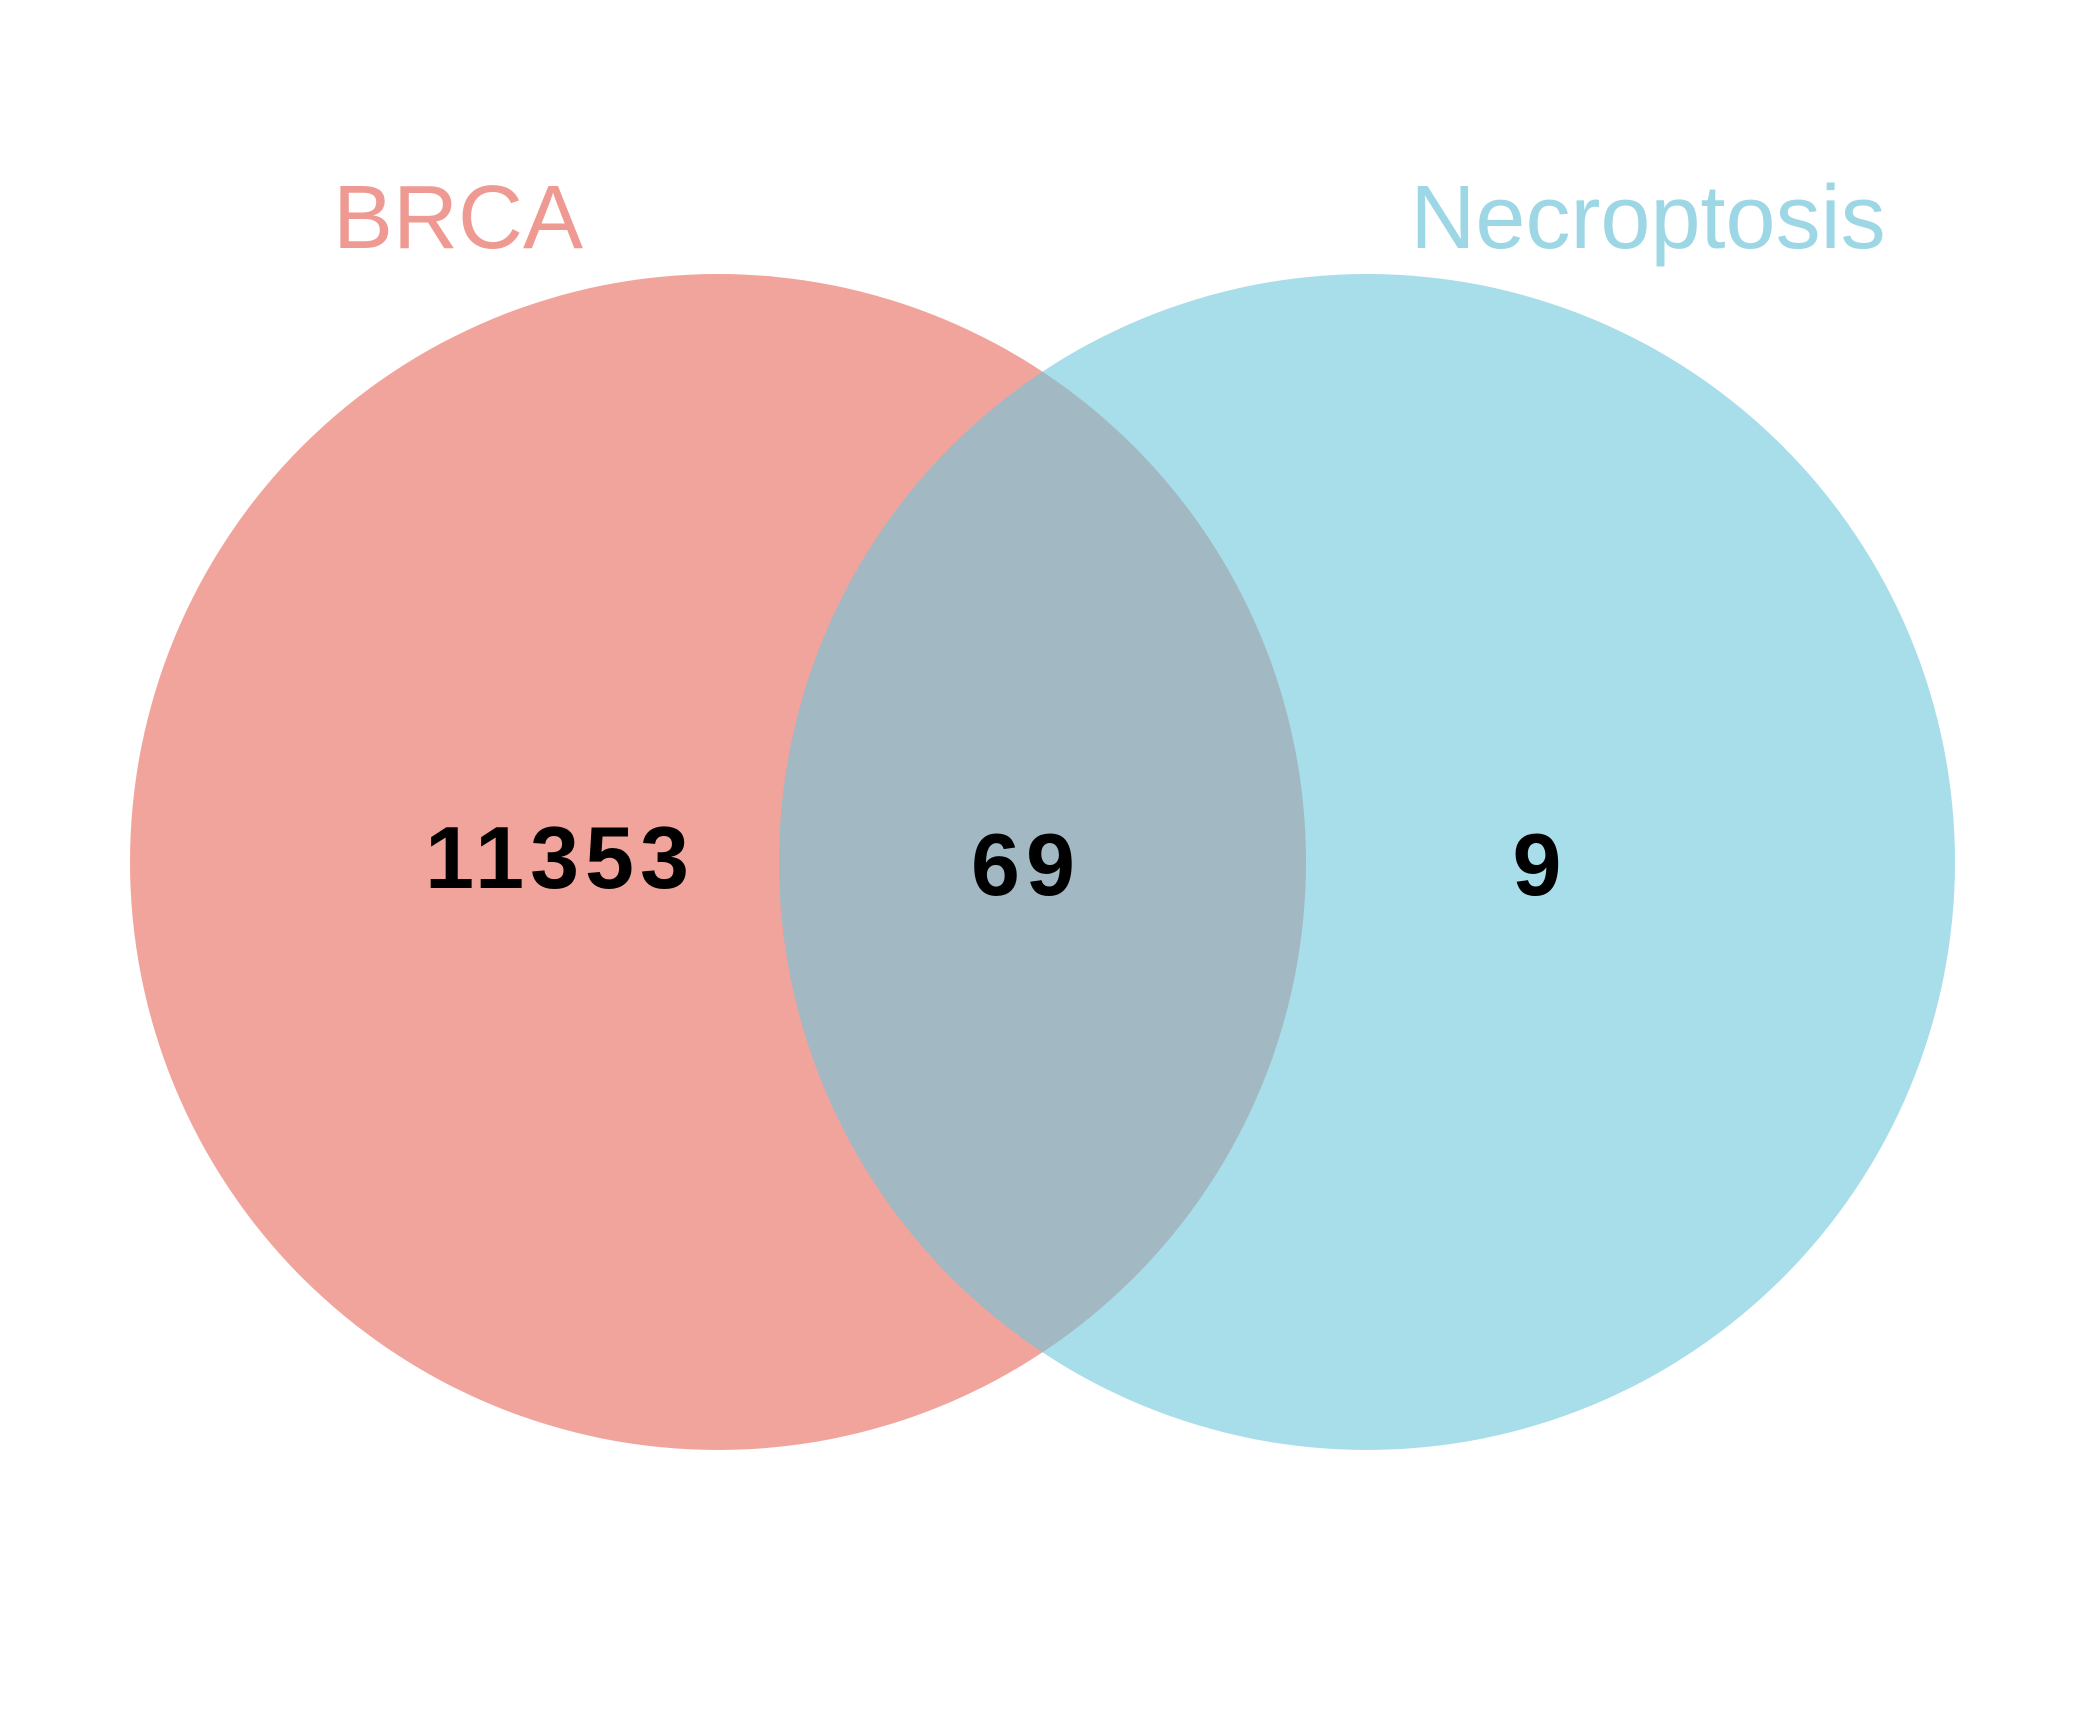  What do you see at coordinates (1647, 218) in the screenshot?
I see `necroptosis-set-label: Necroptosis` at bounding box center [1647, 218].